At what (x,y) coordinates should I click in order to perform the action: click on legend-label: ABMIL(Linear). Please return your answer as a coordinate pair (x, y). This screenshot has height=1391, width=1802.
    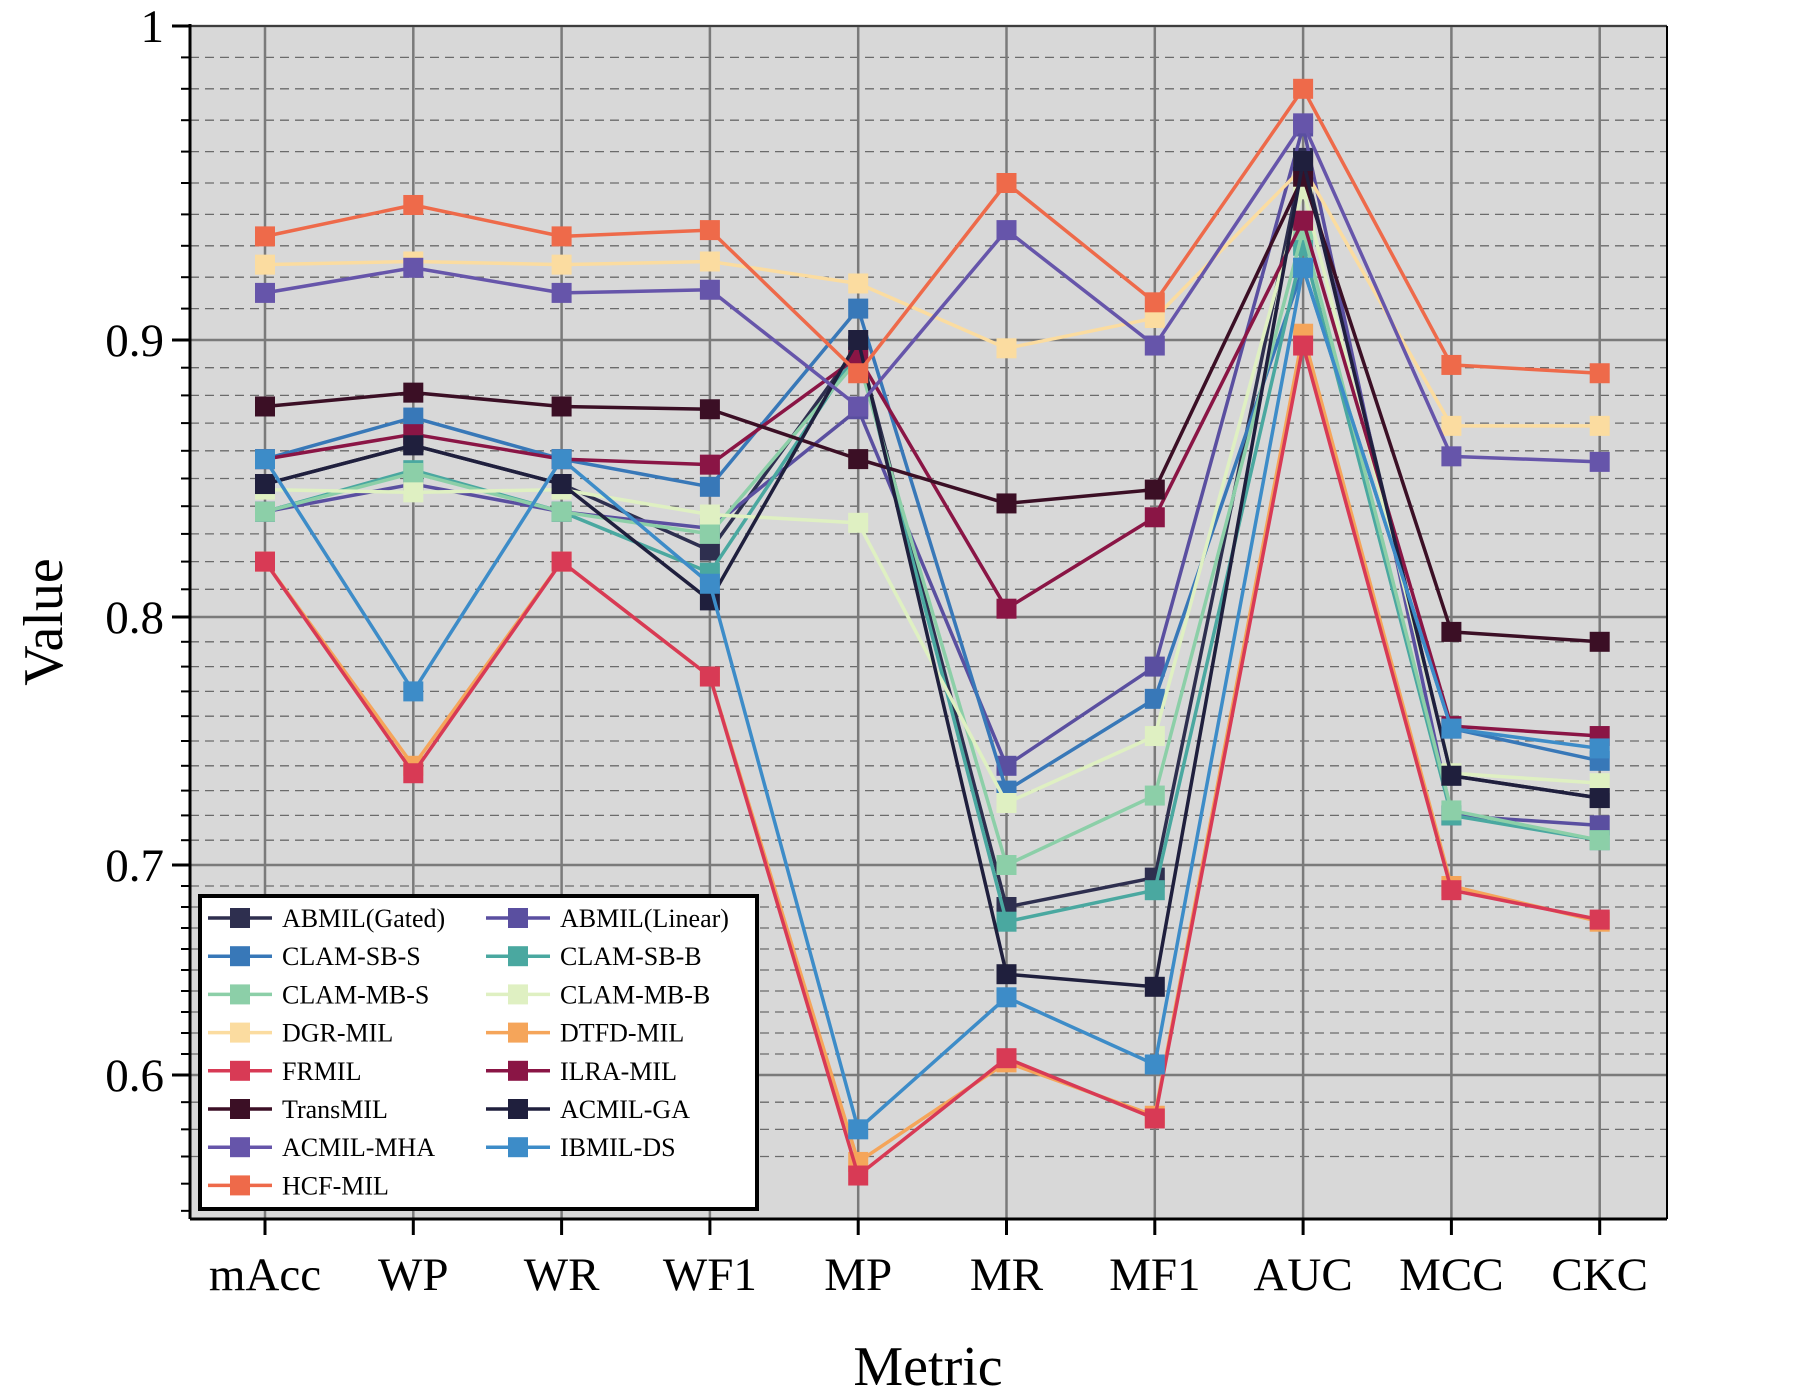
    Looking at the image, I should click on (644, 918).